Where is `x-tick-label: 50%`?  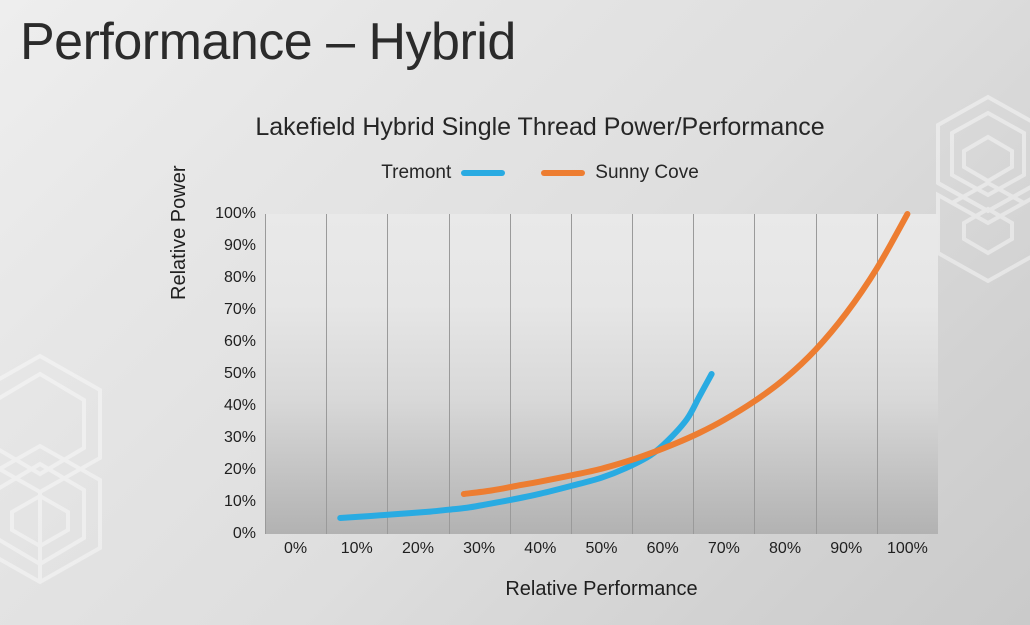 x-tick-label: 50% is located at coordinates (601, 548).